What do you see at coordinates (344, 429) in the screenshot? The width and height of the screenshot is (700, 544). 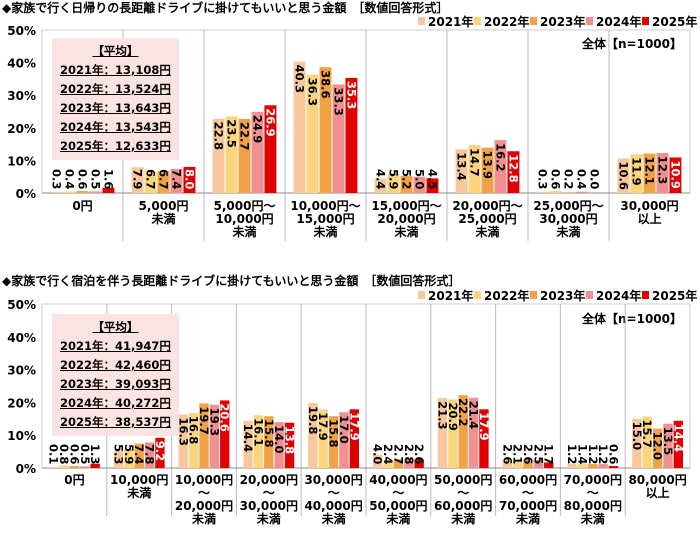 I see `data-label: 17.0` at bounding box center [344, 429].